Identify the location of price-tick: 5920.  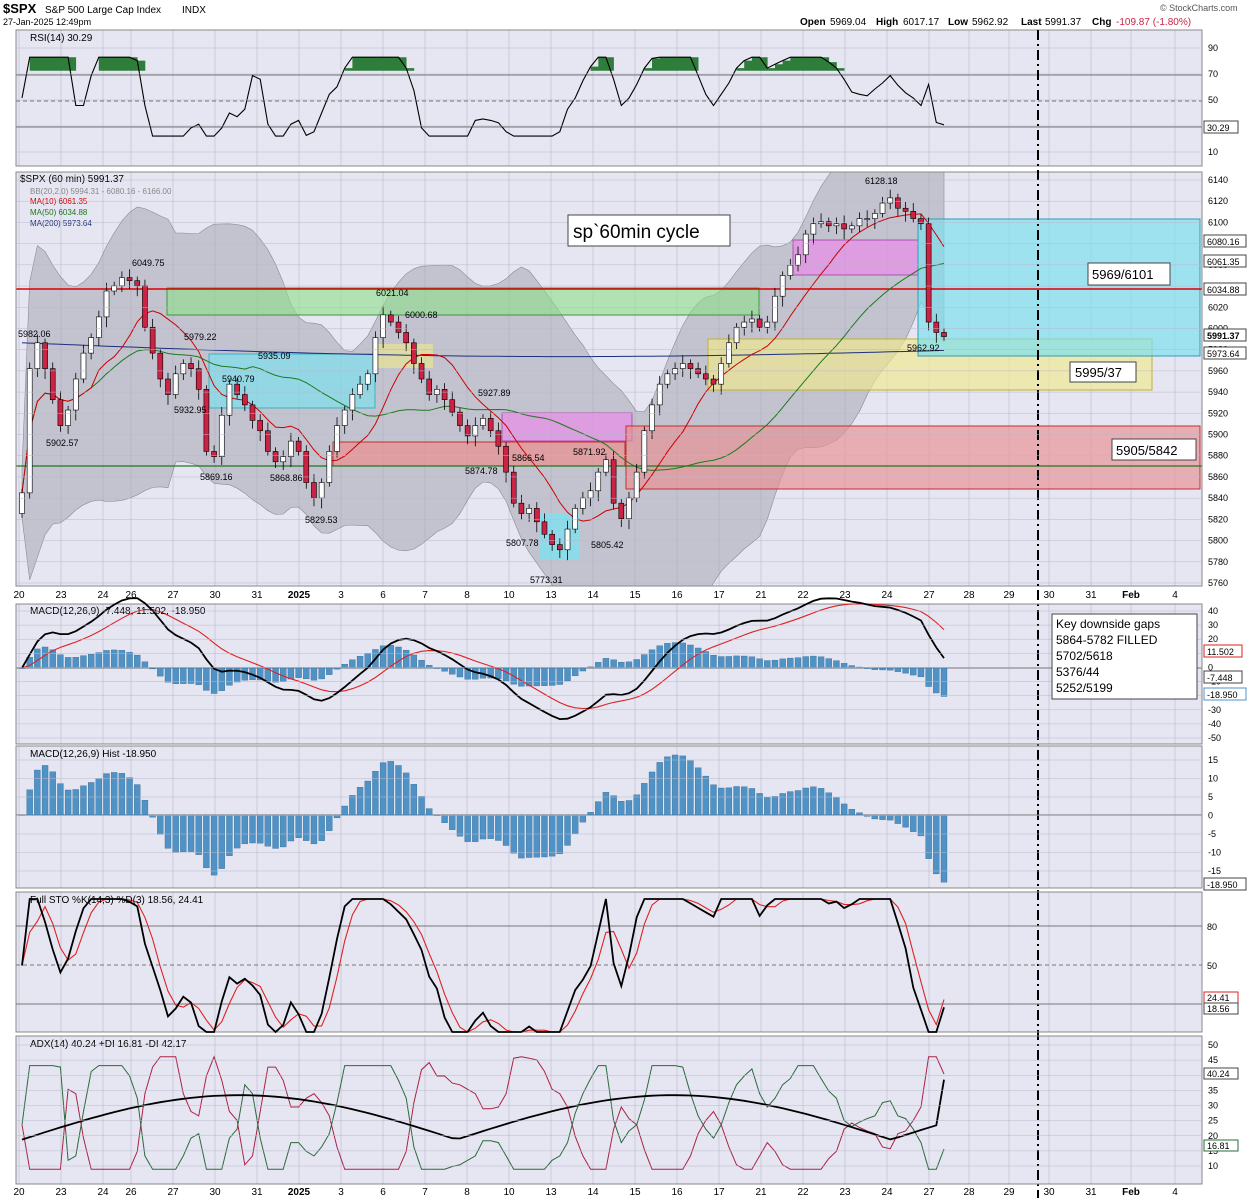
(1218, 413).